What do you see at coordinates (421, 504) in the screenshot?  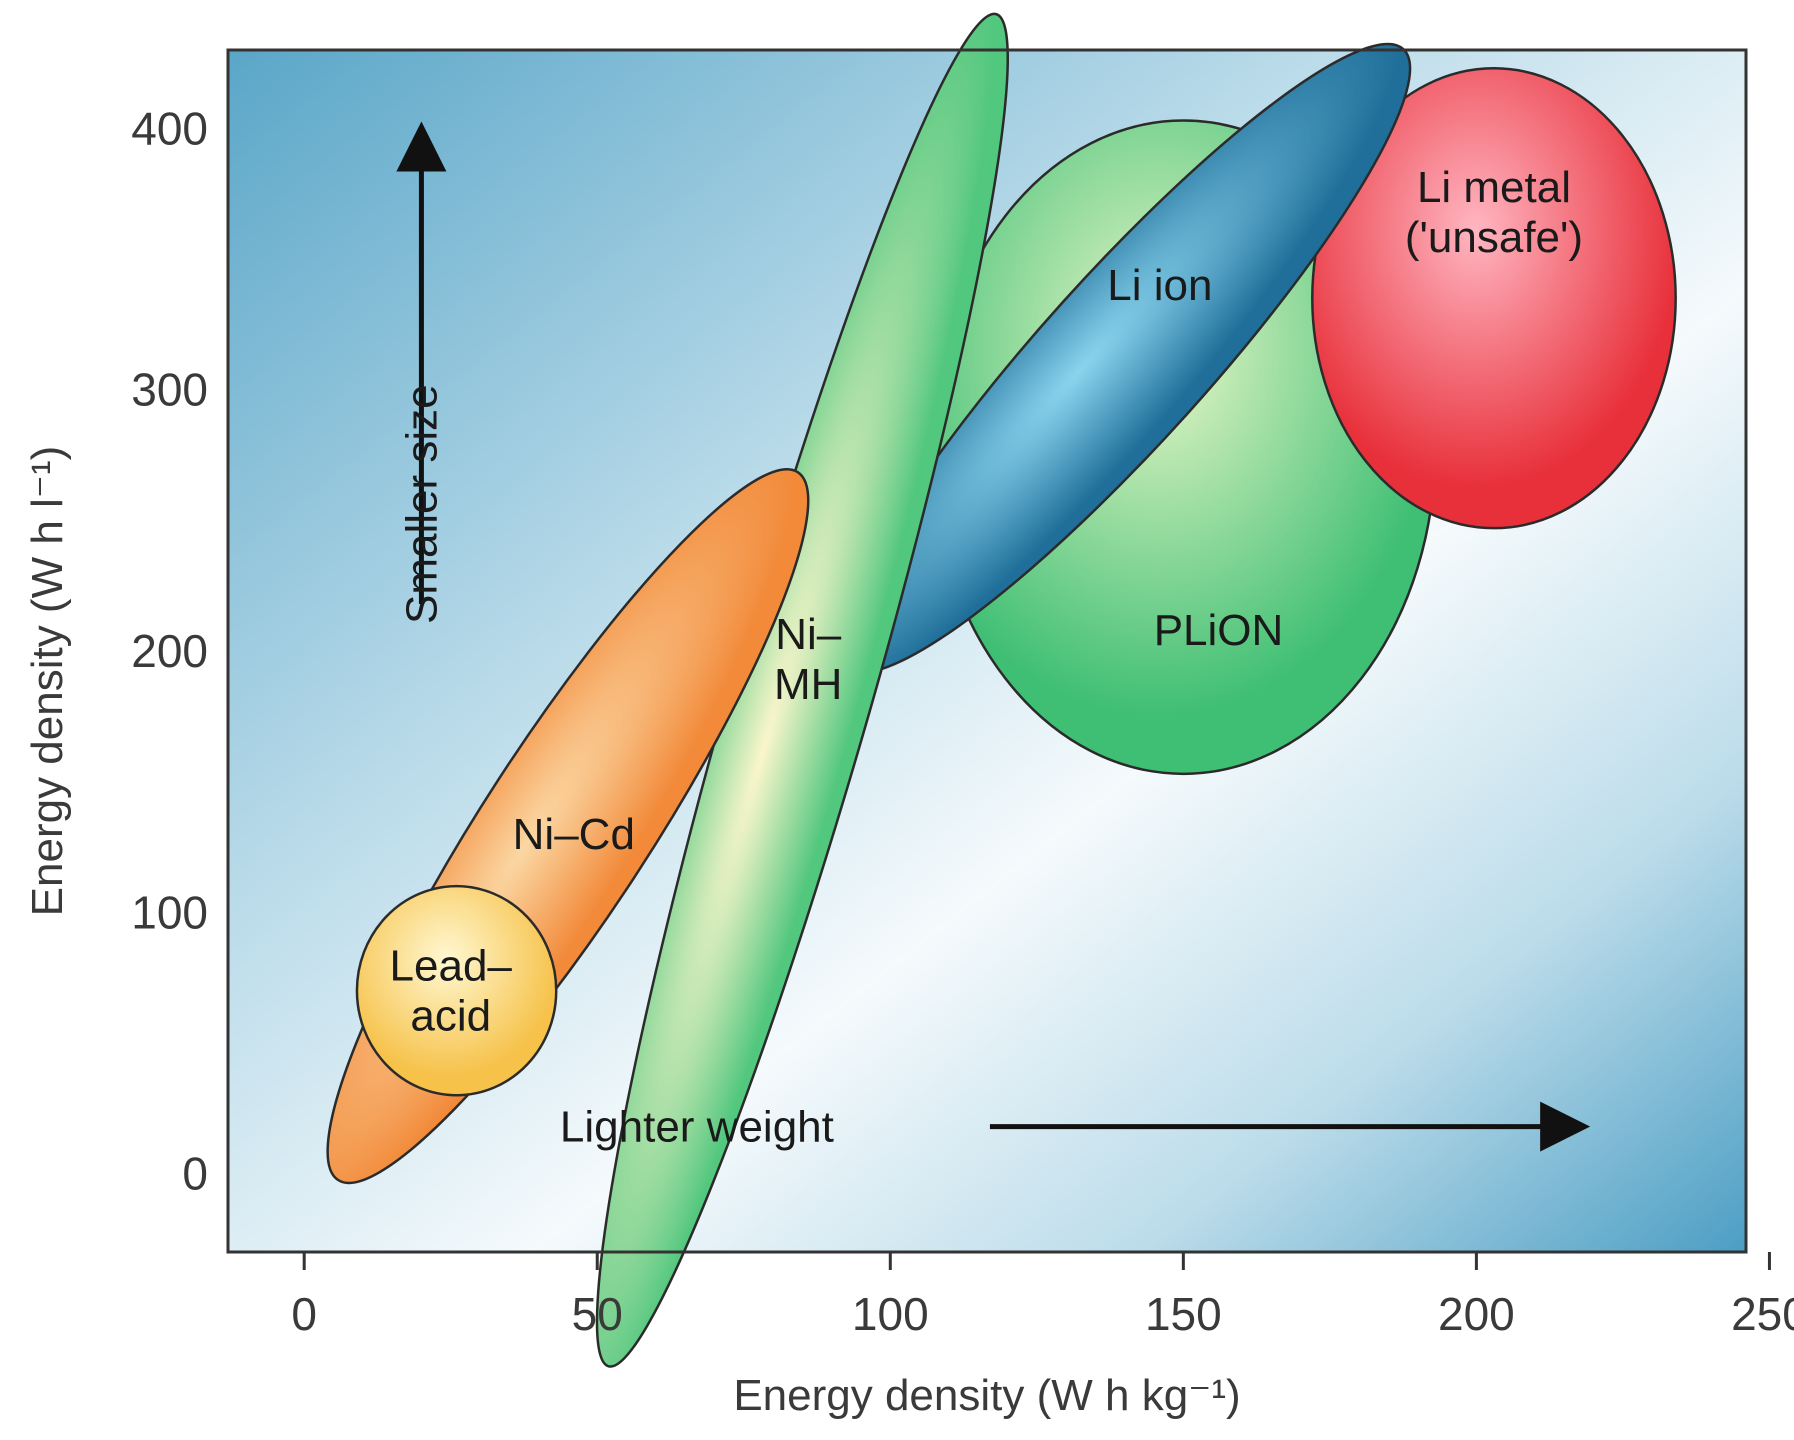 I see `smaller-size-label: Smaller size` at bounding box center [421, 504].